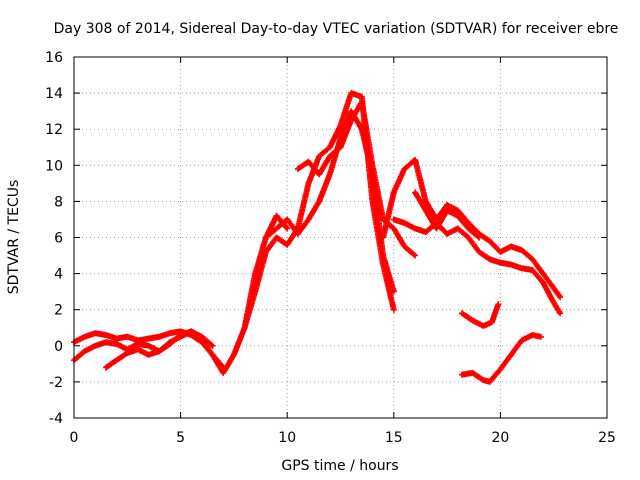  I want to click on series-arc-c, so click(159, 349).